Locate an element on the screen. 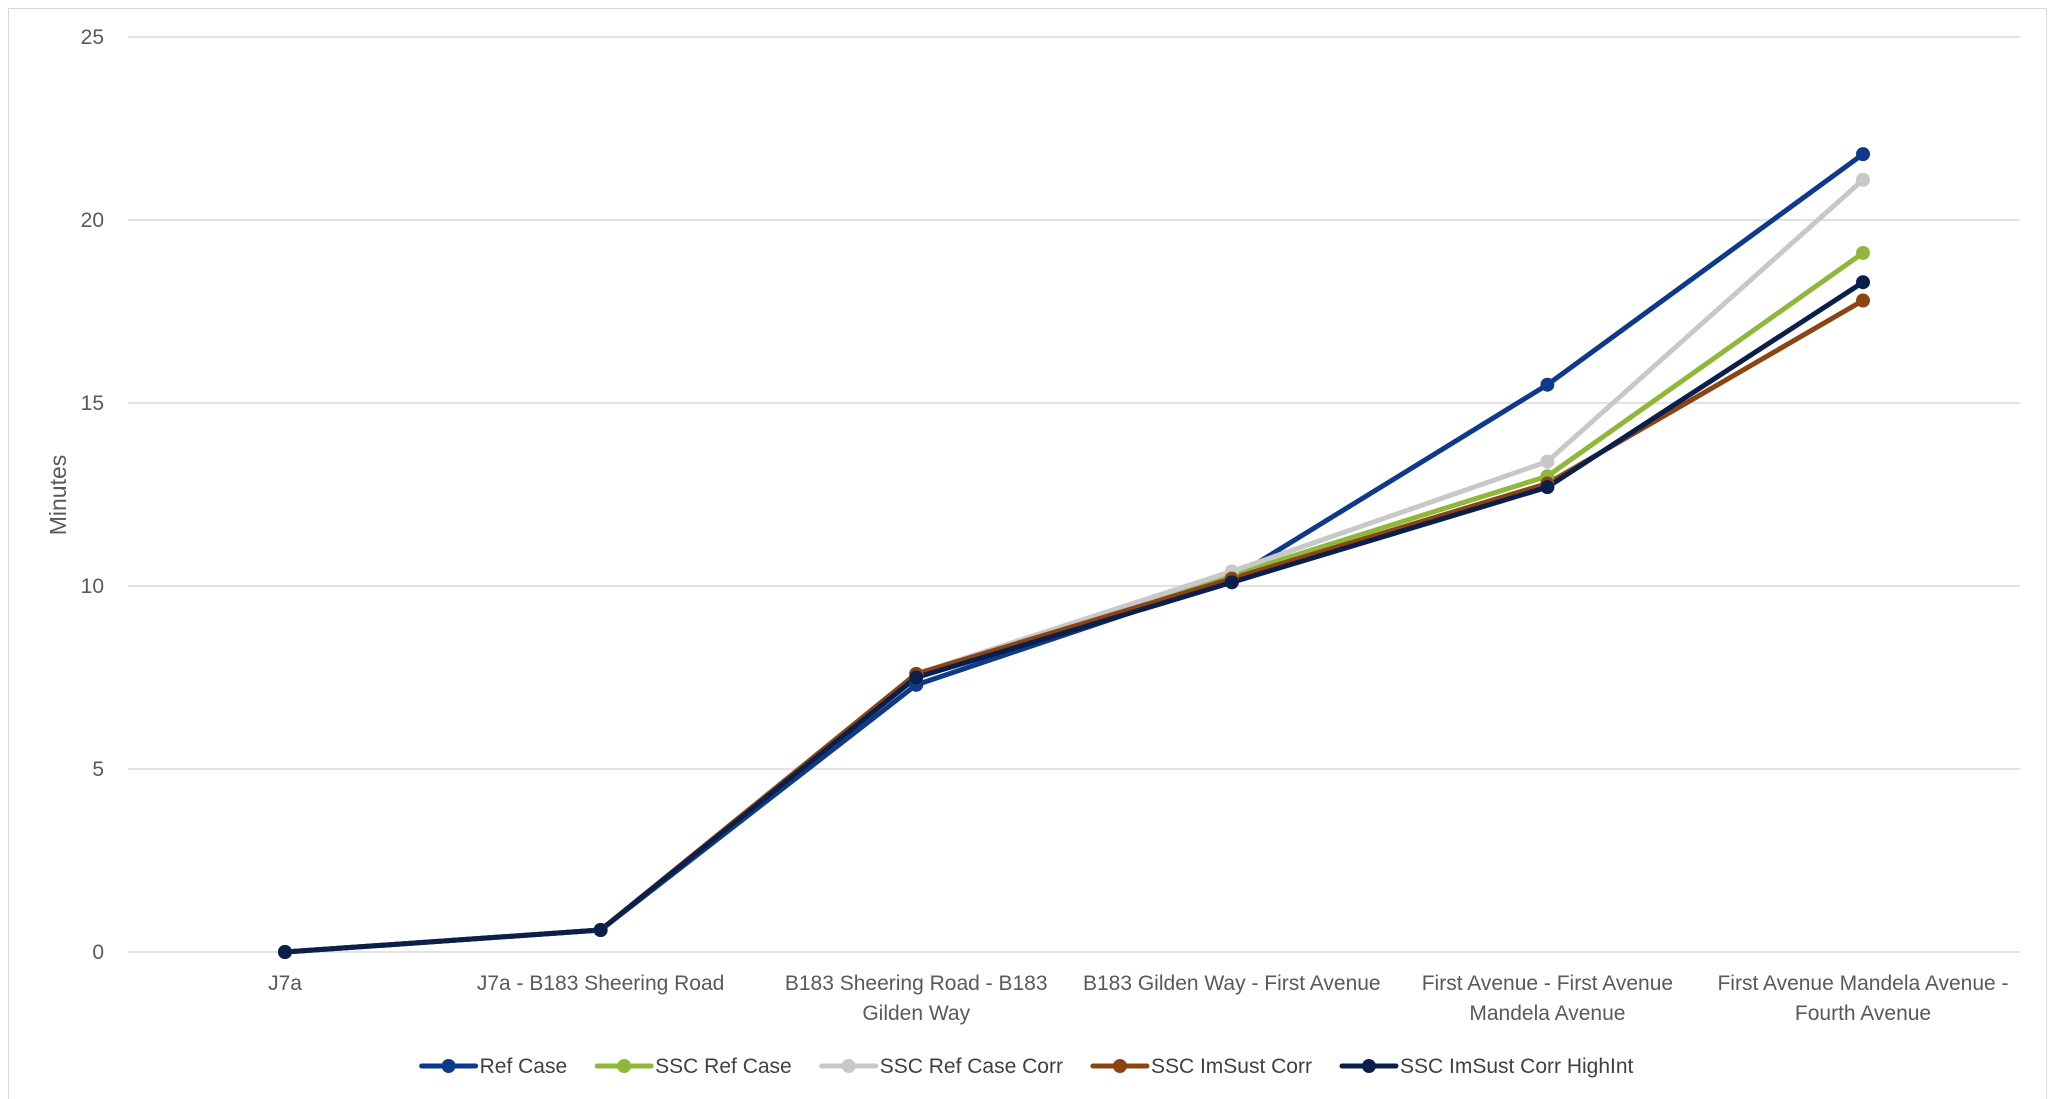 The image size is (2055, 1099). legend-item: Ref Case is located at coordinates (493, 1066).